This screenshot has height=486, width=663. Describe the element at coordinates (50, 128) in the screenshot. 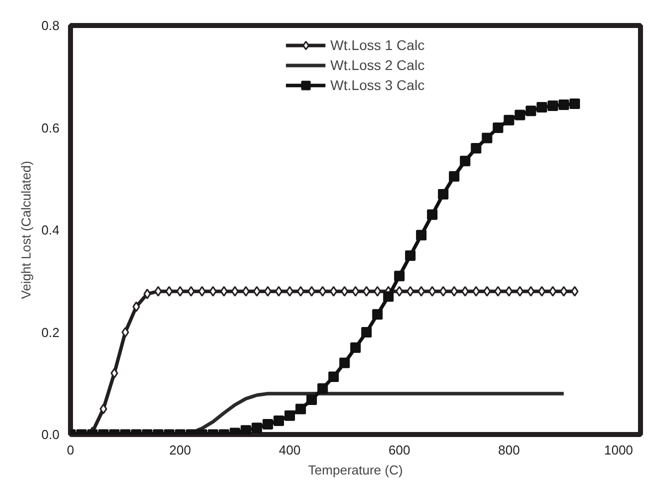

I see `y-tick-label: 0.6` at that location.